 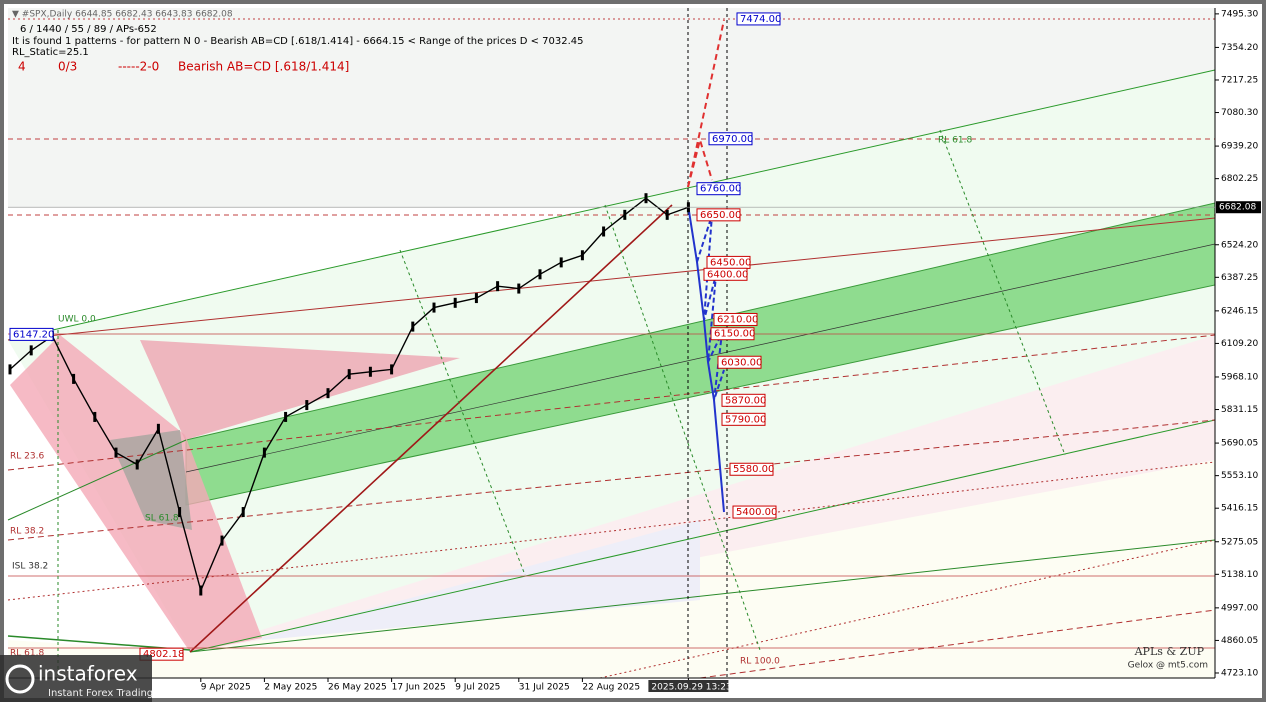 I want to click on y-tick-label: 7080.30, so click(x=1239, y=113).